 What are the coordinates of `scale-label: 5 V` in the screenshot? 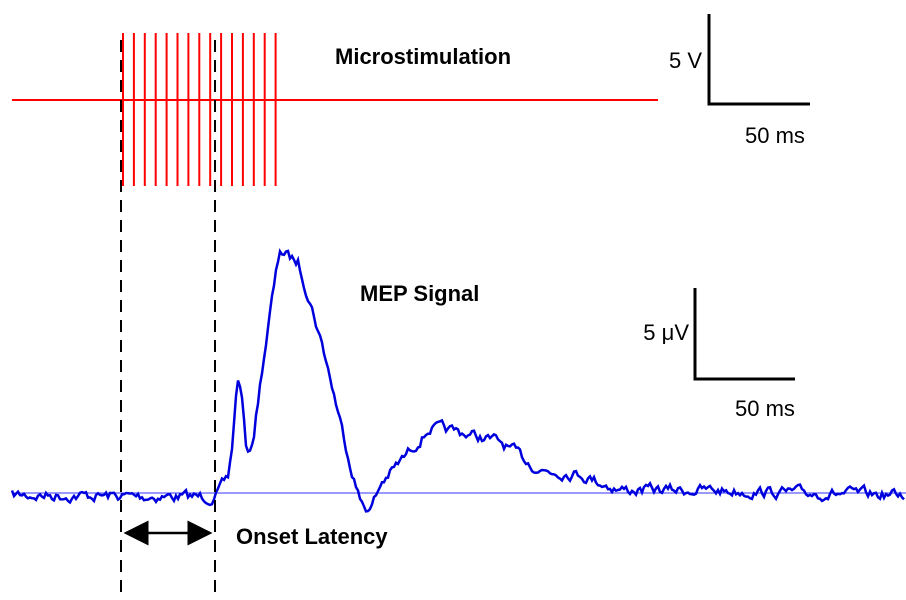 It's located at (685, 60).